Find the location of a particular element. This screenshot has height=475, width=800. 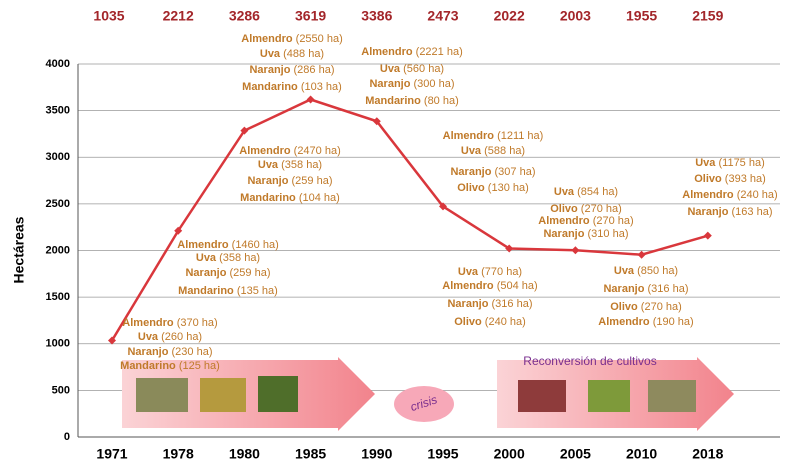

crop-area: (393 ha) is located at coordinates (745, 179).